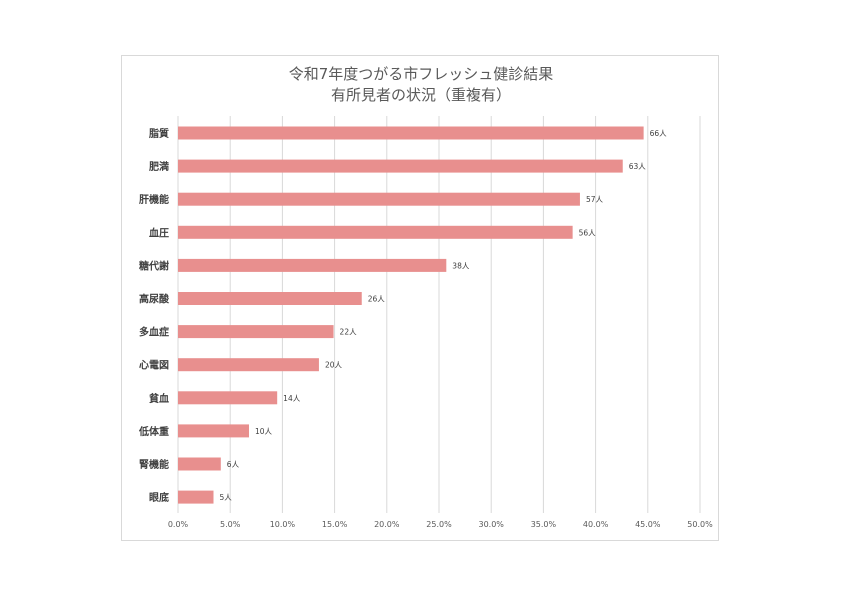 The height and width of the screenshot is (596, 842). I want to click on data-label: 56人, so click(588, 232).